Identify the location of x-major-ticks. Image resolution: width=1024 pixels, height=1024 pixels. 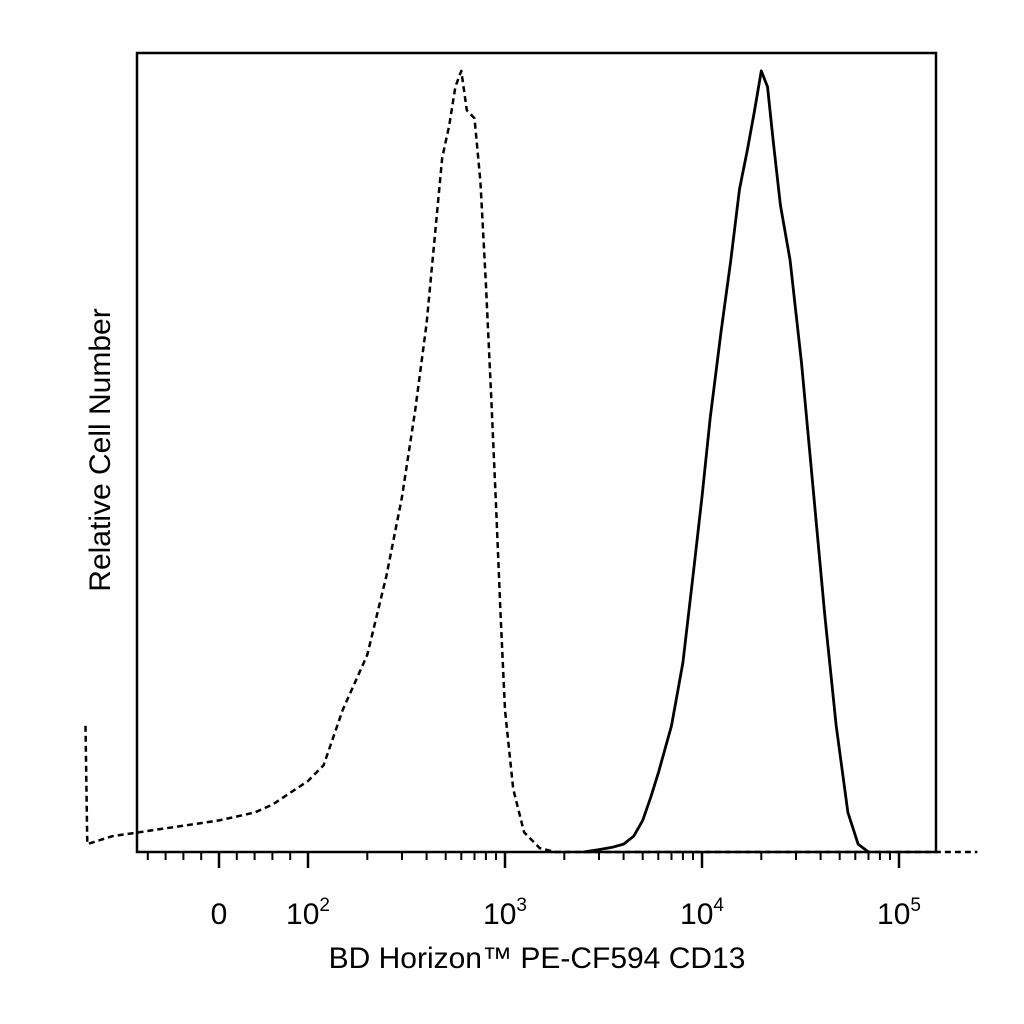
(559, 860).